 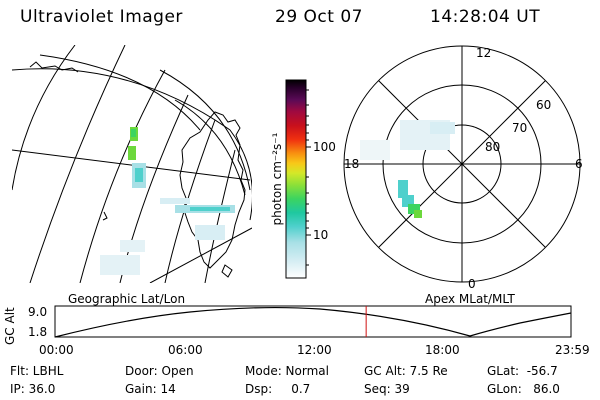 I want to click on instrument-title: Ultraviolet Imager, so click(x=101, y=17).